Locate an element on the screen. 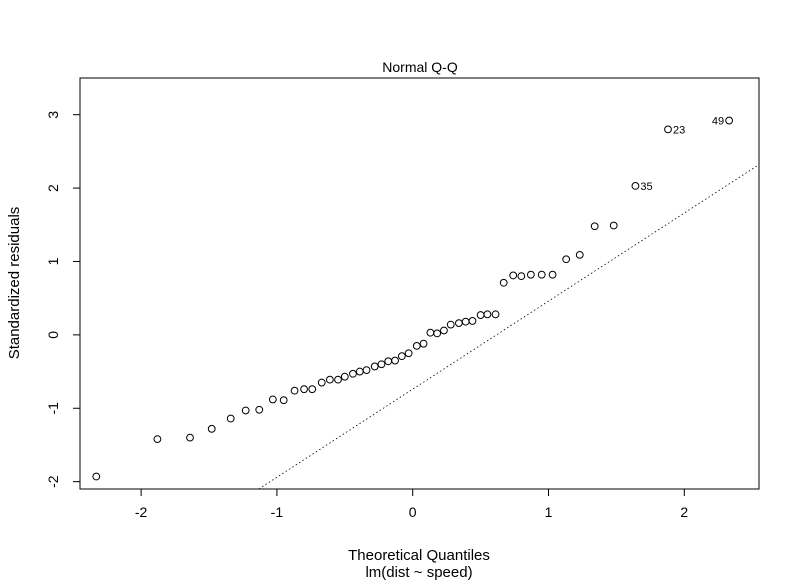 This screenshot has width=800, height=585. y-tick-label: 2 is located at coordinates (53, 188).